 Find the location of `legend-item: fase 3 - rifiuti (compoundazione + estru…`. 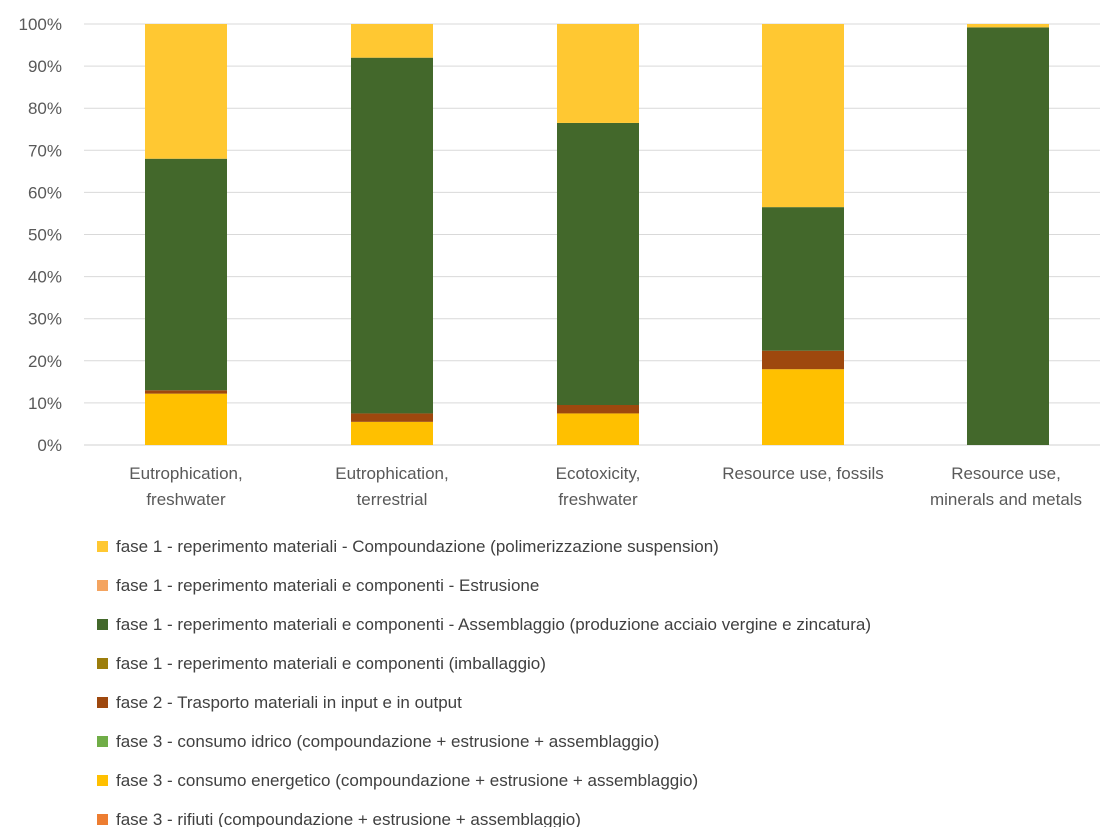

legend-item: fase 3 - rifiuti (compoundazione + estru… is located at coordinates (339, 818).